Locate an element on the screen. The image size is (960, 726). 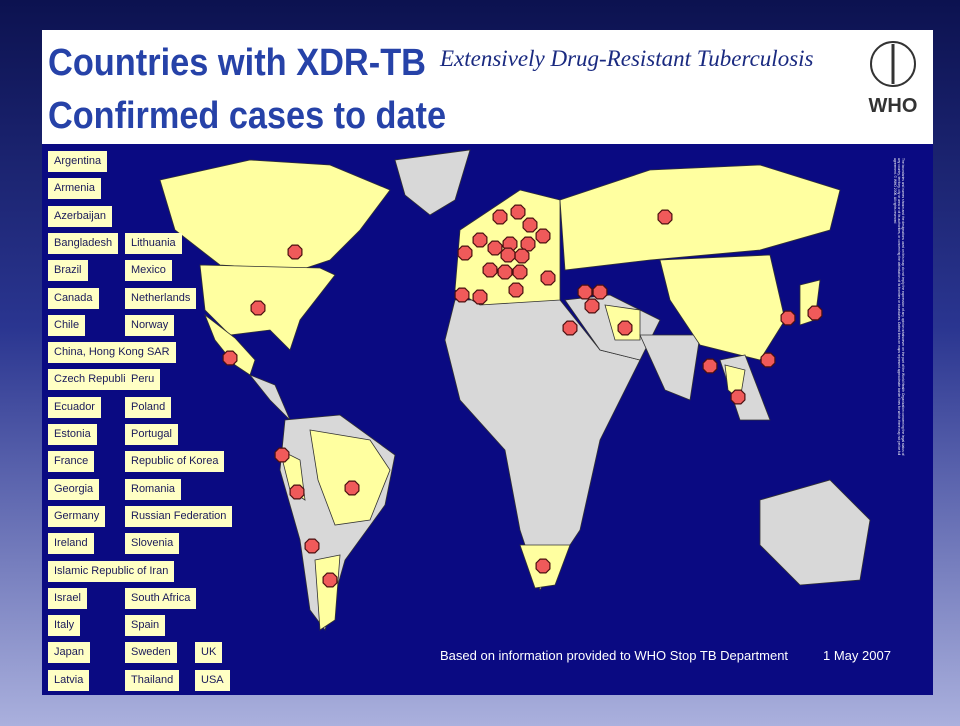
title-line2: Confirmed cases to date is located at coordinates (247, 116).